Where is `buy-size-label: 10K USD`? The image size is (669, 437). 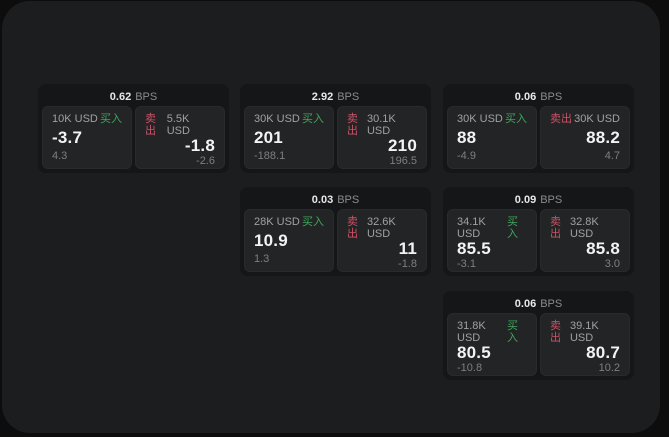 buy-size-label: 10K USD is located at coordinates (75, 119).